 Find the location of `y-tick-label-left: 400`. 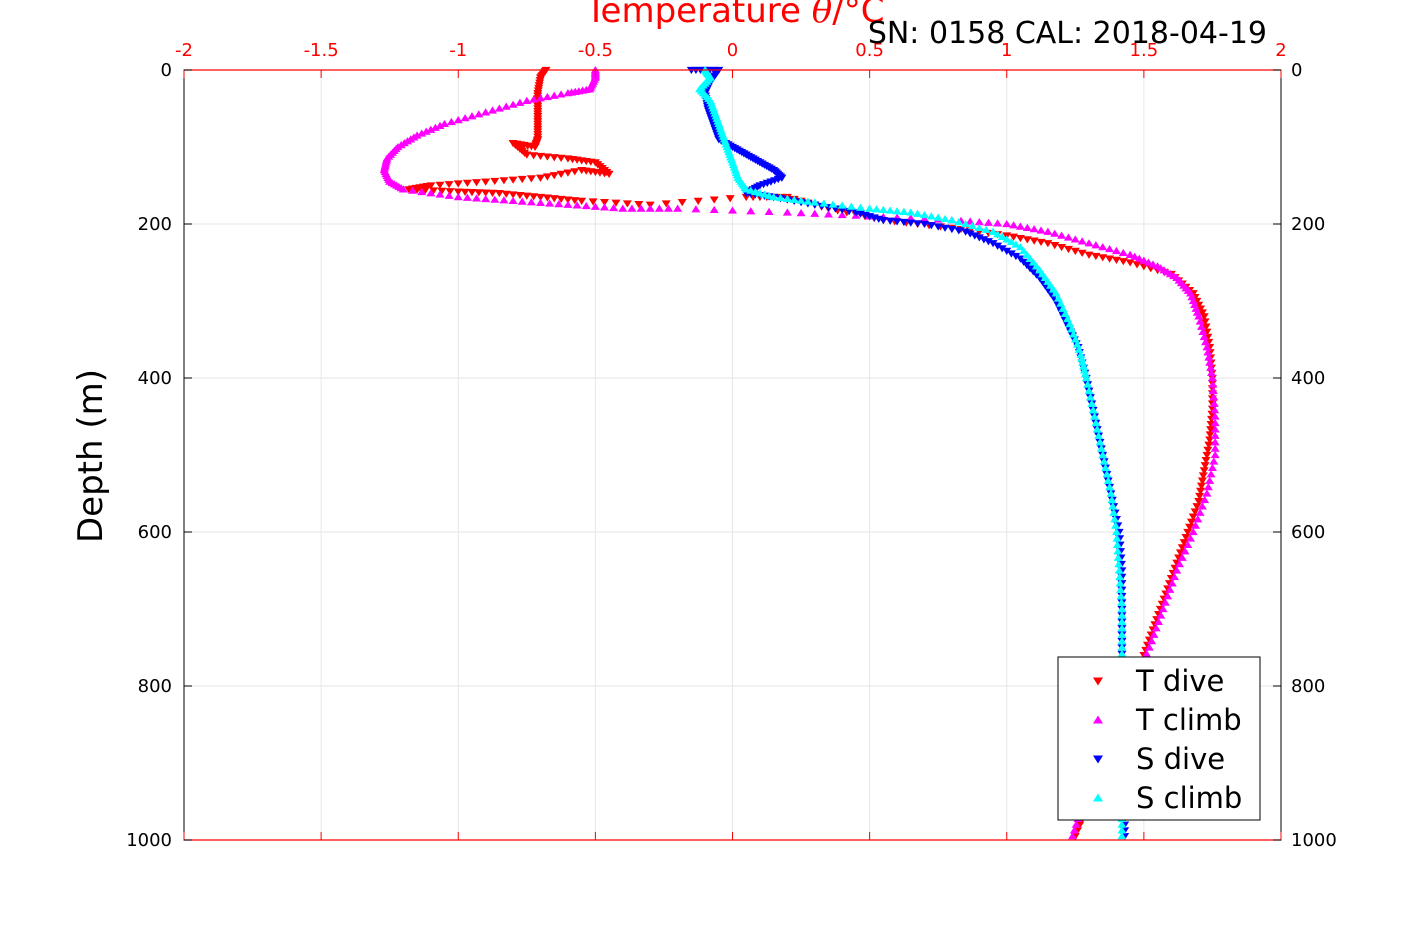

y-tick-label-left: 400 is located at coordinates (155, 378).